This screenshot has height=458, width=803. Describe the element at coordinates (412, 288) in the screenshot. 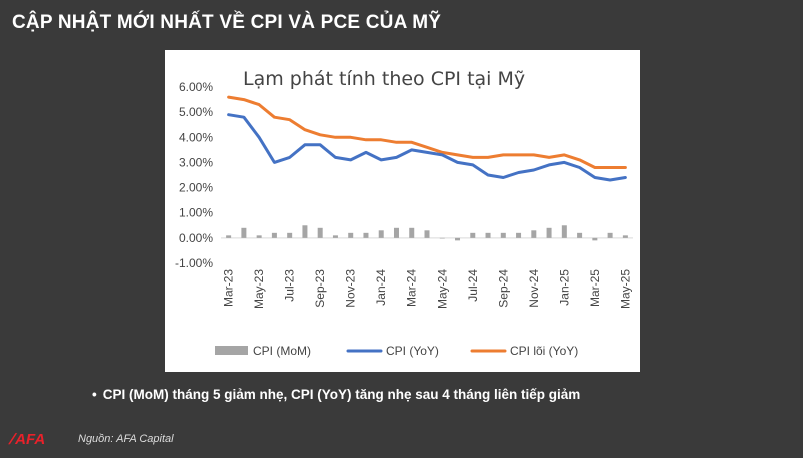

I see `x-tick-label: Mar-24` at that location.